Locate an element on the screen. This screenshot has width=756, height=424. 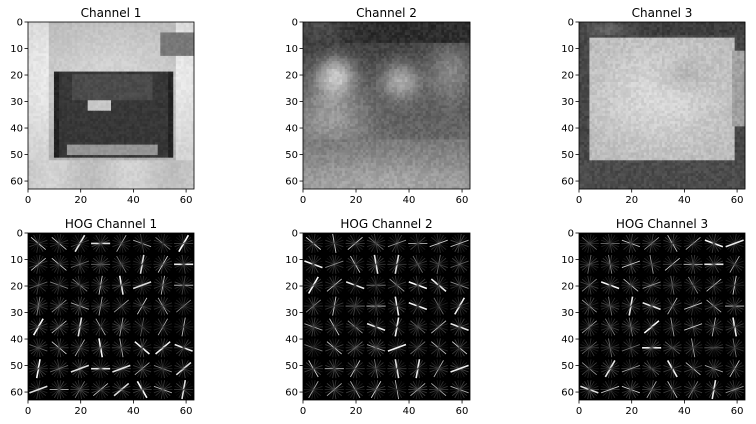
panel-title: HOG Channel 1 is located at coordinates (111, 224).